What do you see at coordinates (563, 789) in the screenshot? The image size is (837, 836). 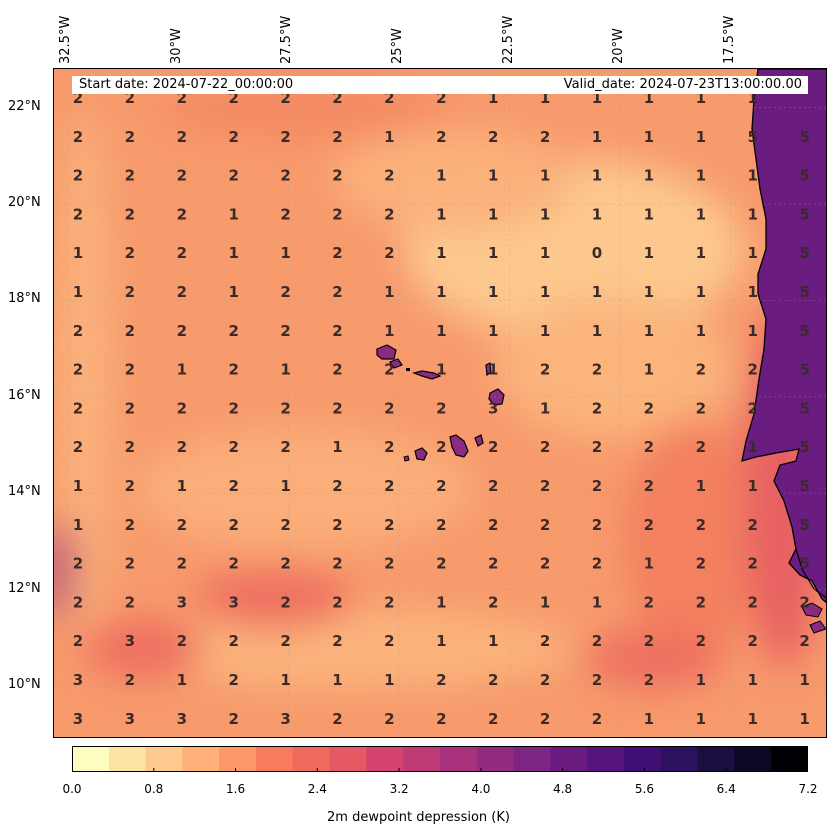 I see `colorbar-tick-label: 4.8` at bounding box center [563, 789].